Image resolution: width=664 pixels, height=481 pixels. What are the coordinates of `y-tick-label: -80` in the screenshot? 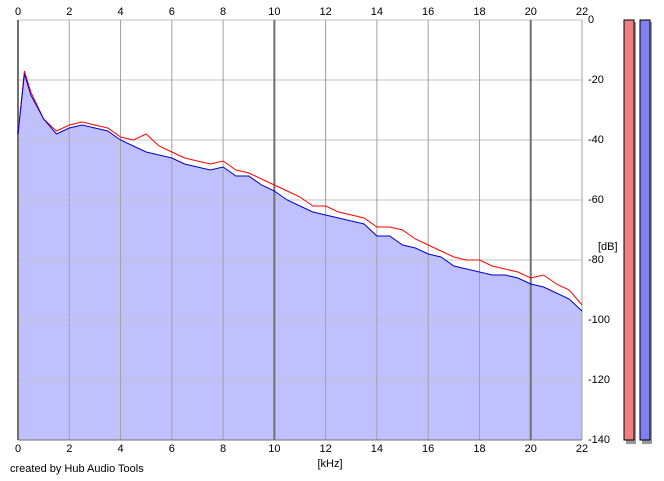 It's located at (596, 260).